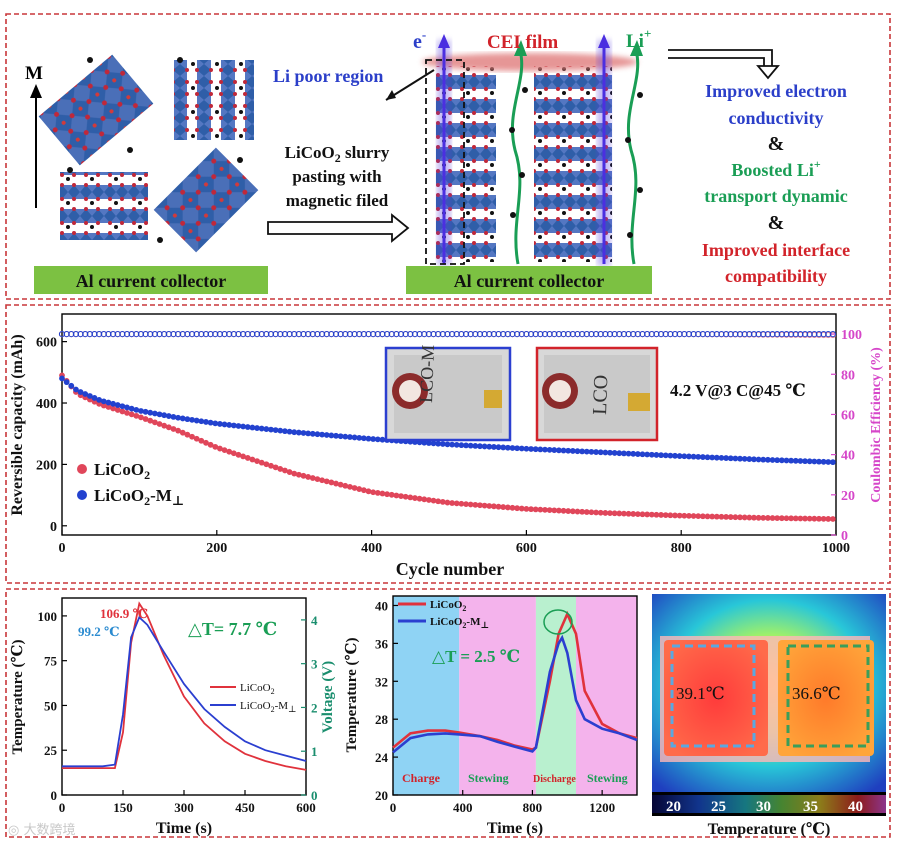  What do you see at coordinates (443, 614) in the screenshot?
I see `phase-legend: LiCoO2 LiCoO2-M⊥` at bounding box center [443, 614].